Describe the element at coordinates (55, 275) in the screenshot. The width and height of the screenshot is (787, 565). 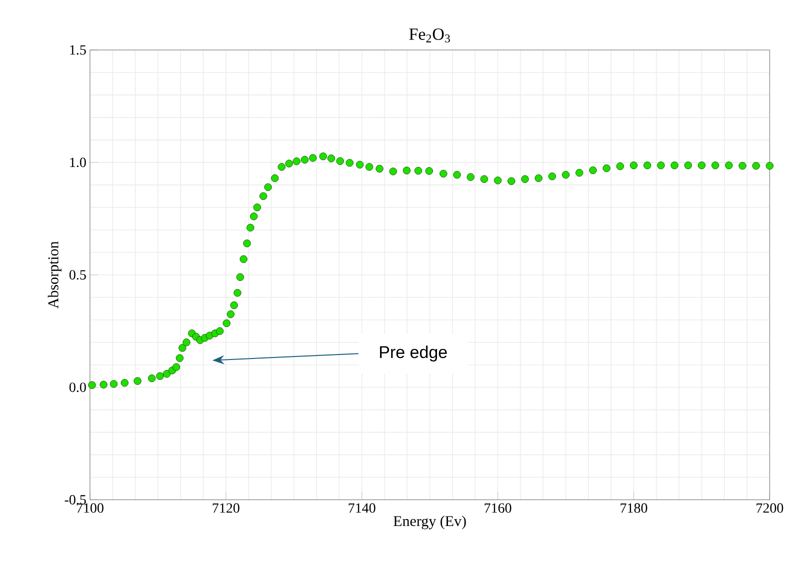
I see `y-axis-title: Absorption` at that location.